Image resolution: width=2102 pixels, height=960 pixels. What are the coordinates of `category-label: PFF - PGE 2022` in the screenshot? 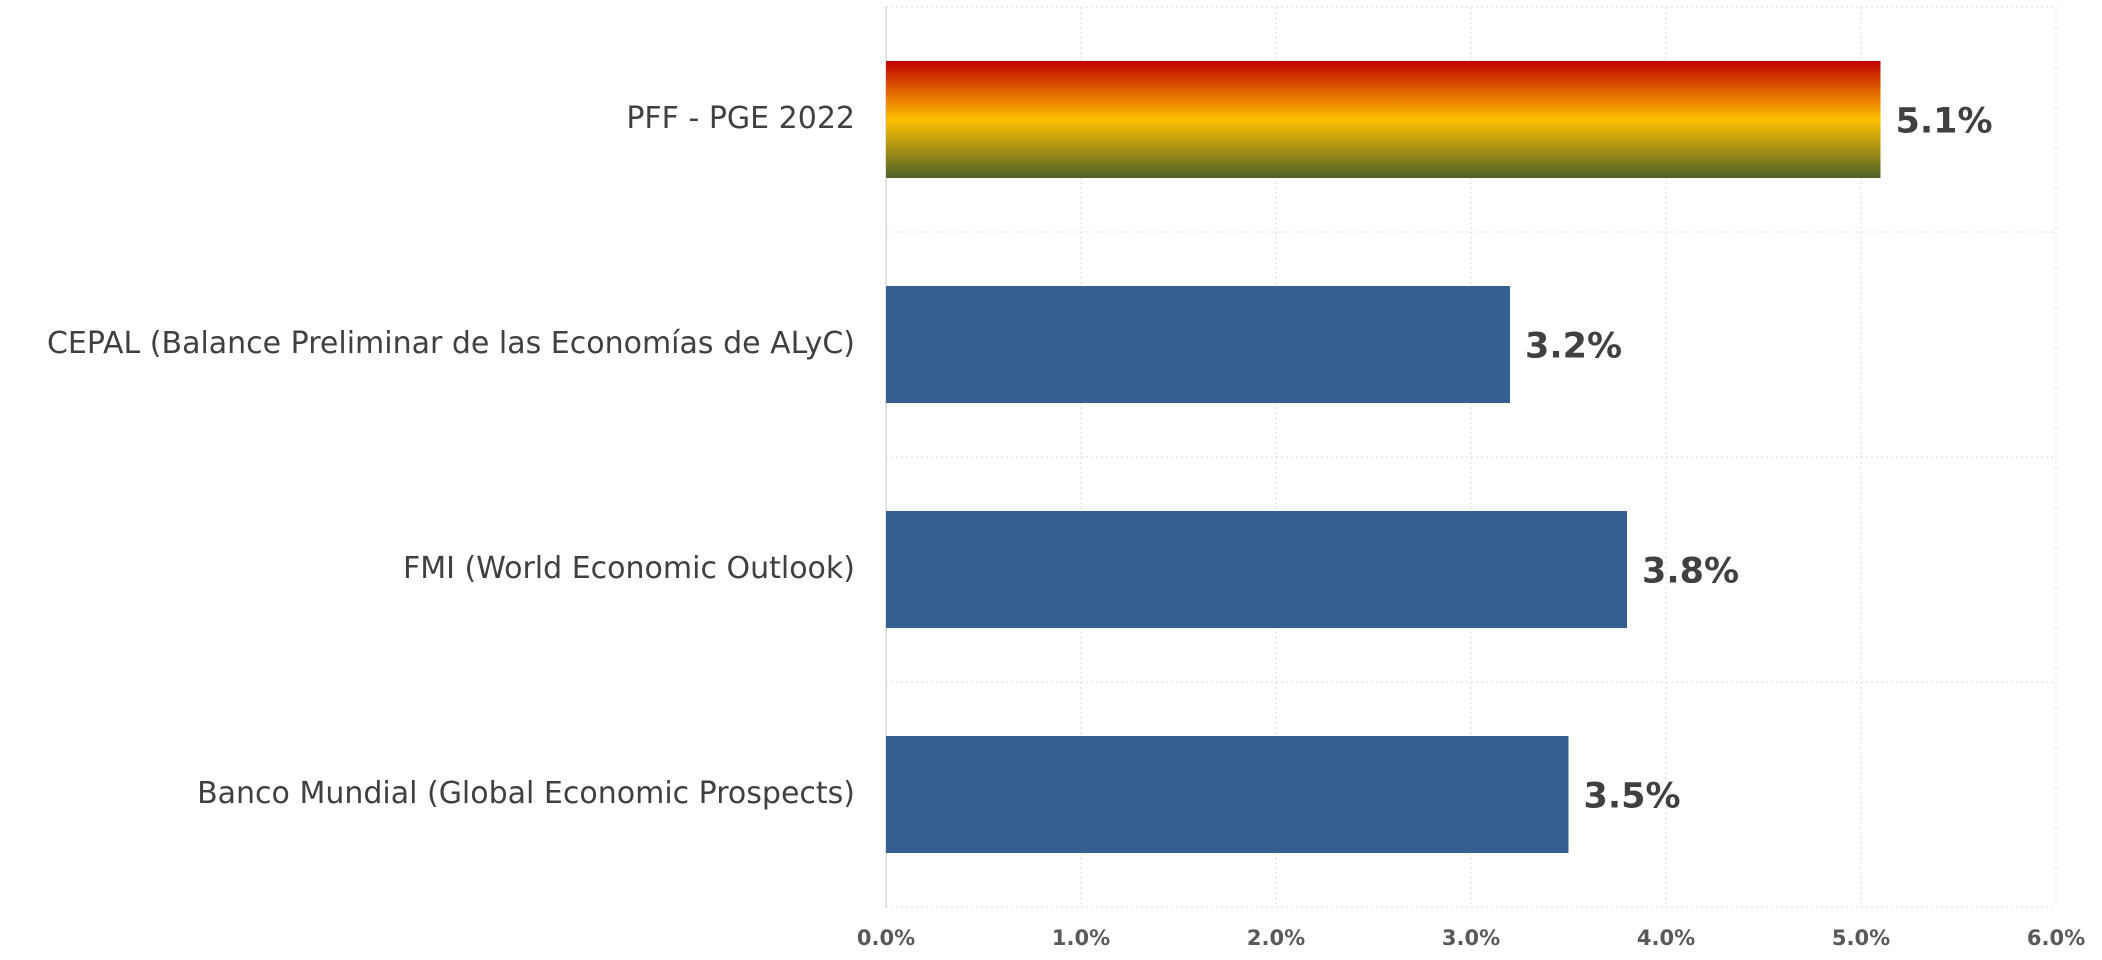 It's located at (740, 118).